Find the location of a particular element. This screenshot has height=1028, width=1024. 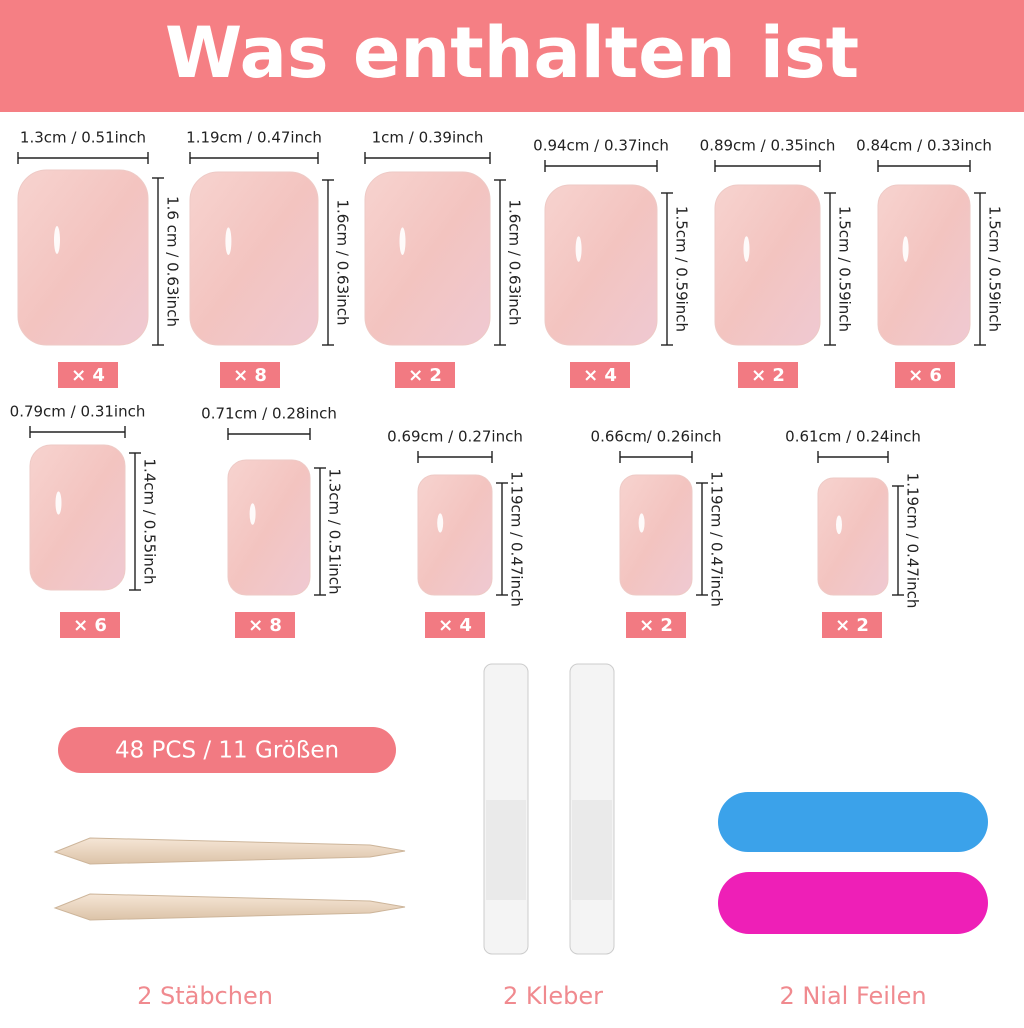

nail-width: 0.89cm / 0.35inch is located at coordinates (768, 146).